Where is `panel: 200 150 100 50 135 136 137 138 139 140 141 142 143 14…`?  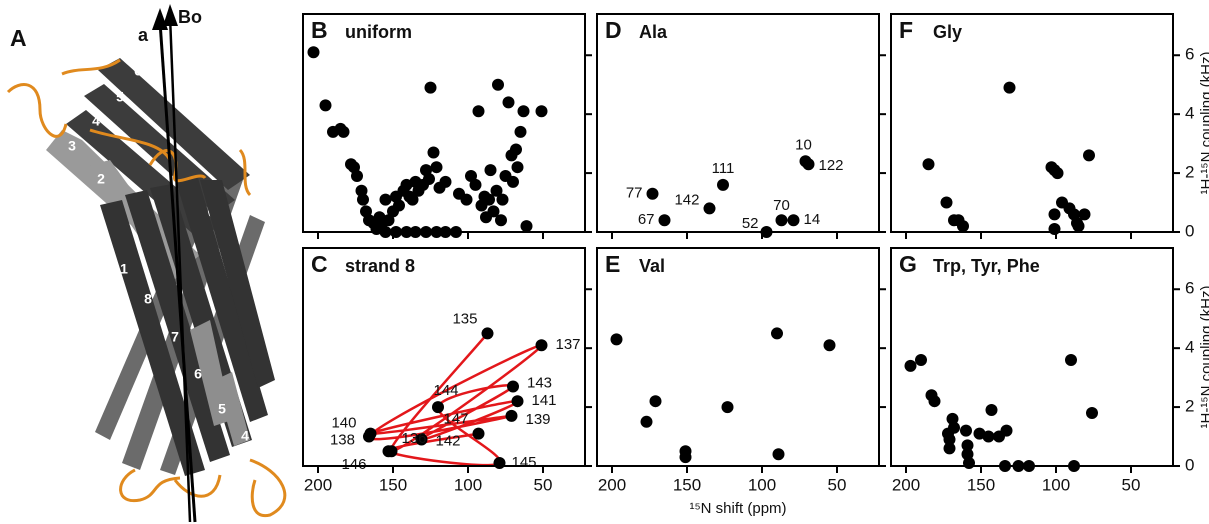
panel: 200 150 100 50 135 136 137 138 139 140 141 142 143 14… is located at coordinates (447, 370).